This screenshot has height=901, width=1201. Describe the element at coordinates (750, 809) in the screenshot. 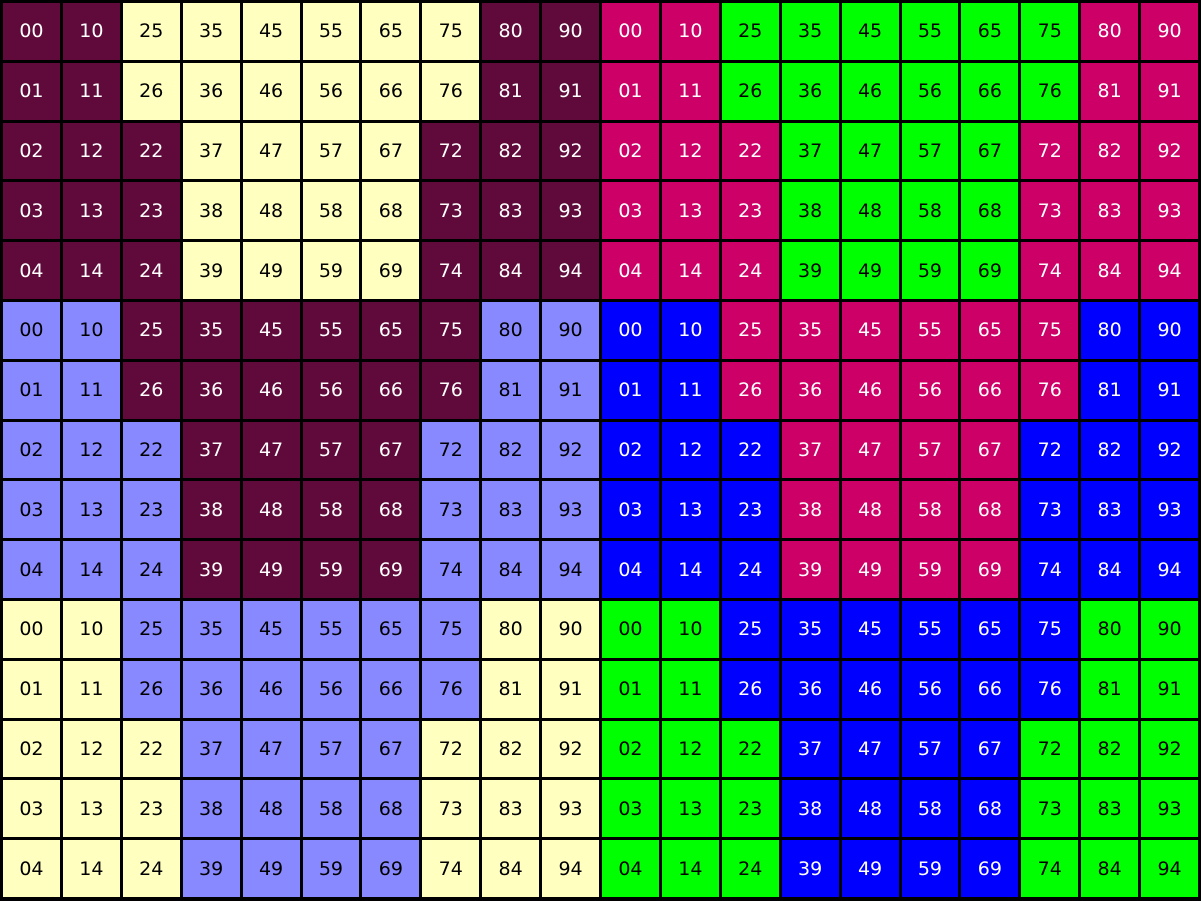

I see `grid-cell: 23` at that location.